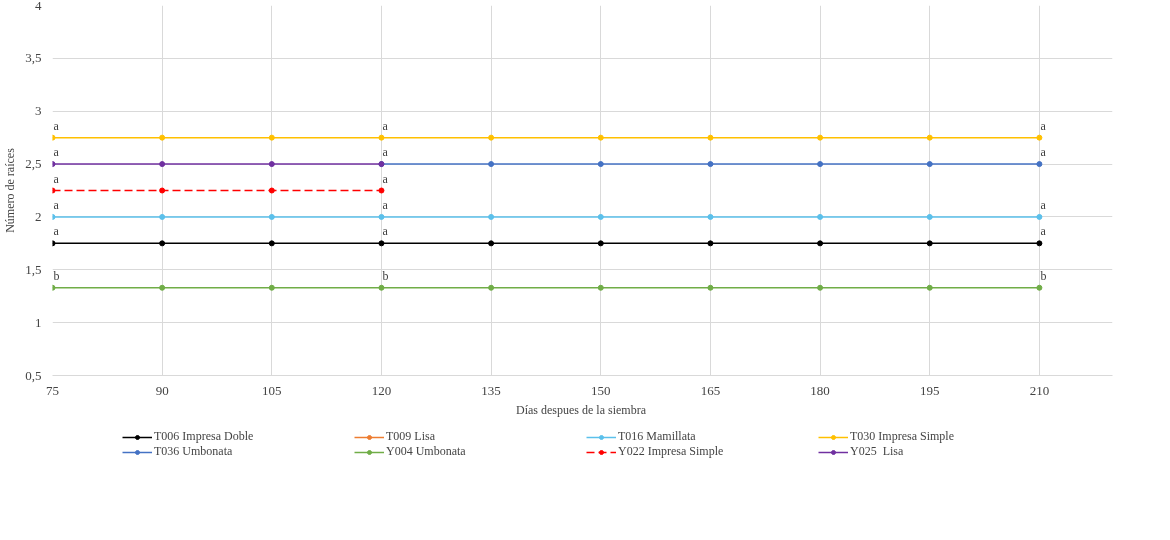 The image size is (1170, 540). I want to click on y-tick-label: 2, so click(38, 216).